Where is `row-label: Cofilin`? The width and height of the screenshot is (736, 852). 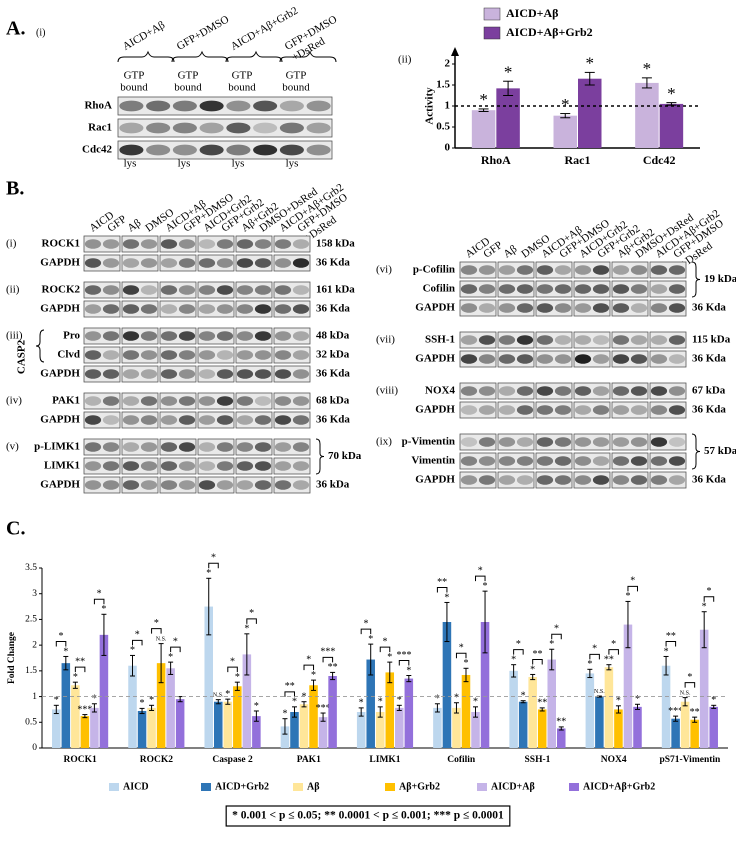
row-label: Cofilin is located at coordinates (439, 289).